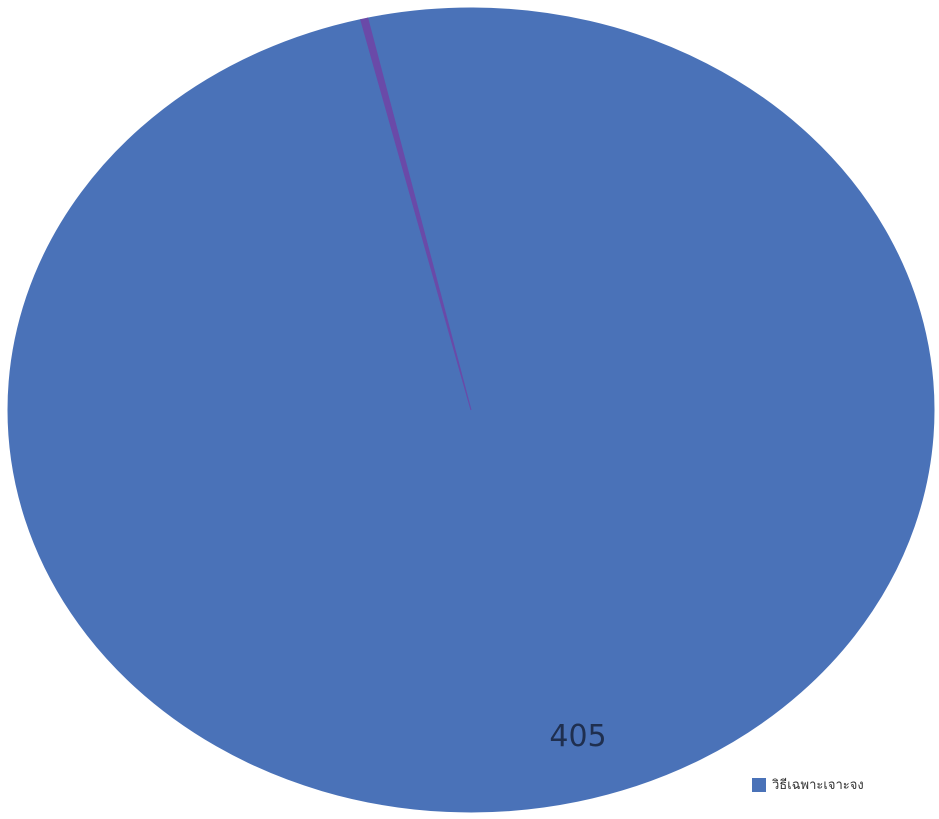  Describe the element at coordinates (577, 736) in the screenshot. I see `slice-value-label: 405` at that location.